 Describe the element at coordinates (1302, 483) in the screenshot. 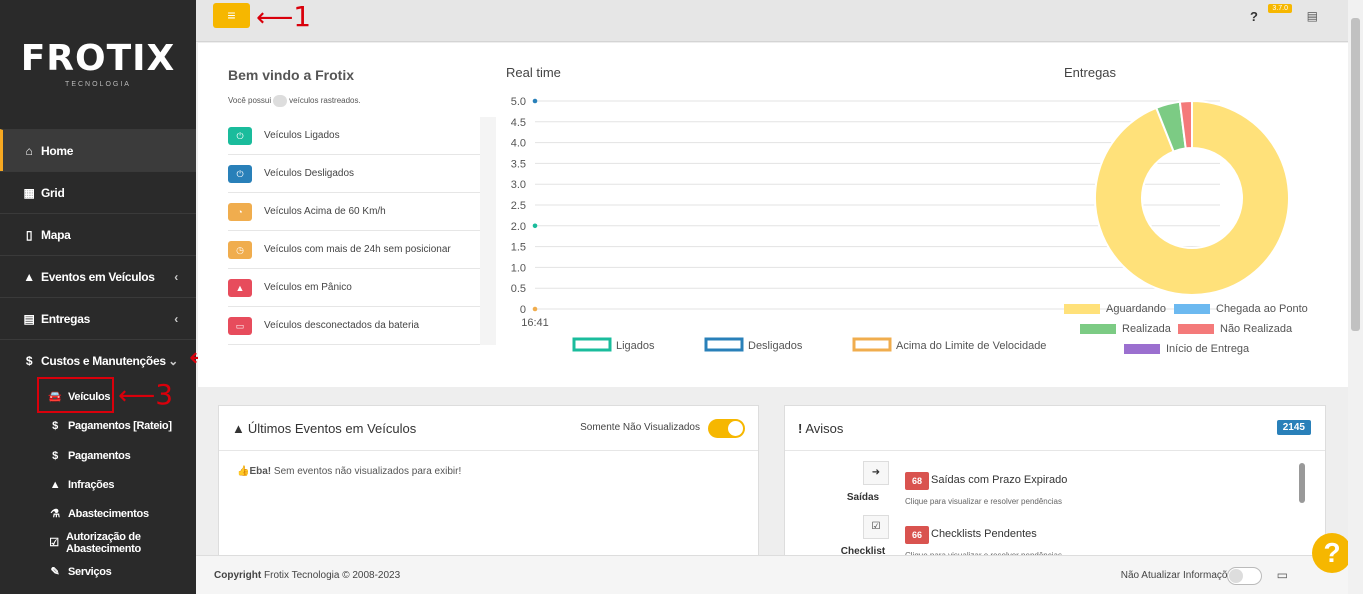

I see `avisos-scrollbar` at that location.